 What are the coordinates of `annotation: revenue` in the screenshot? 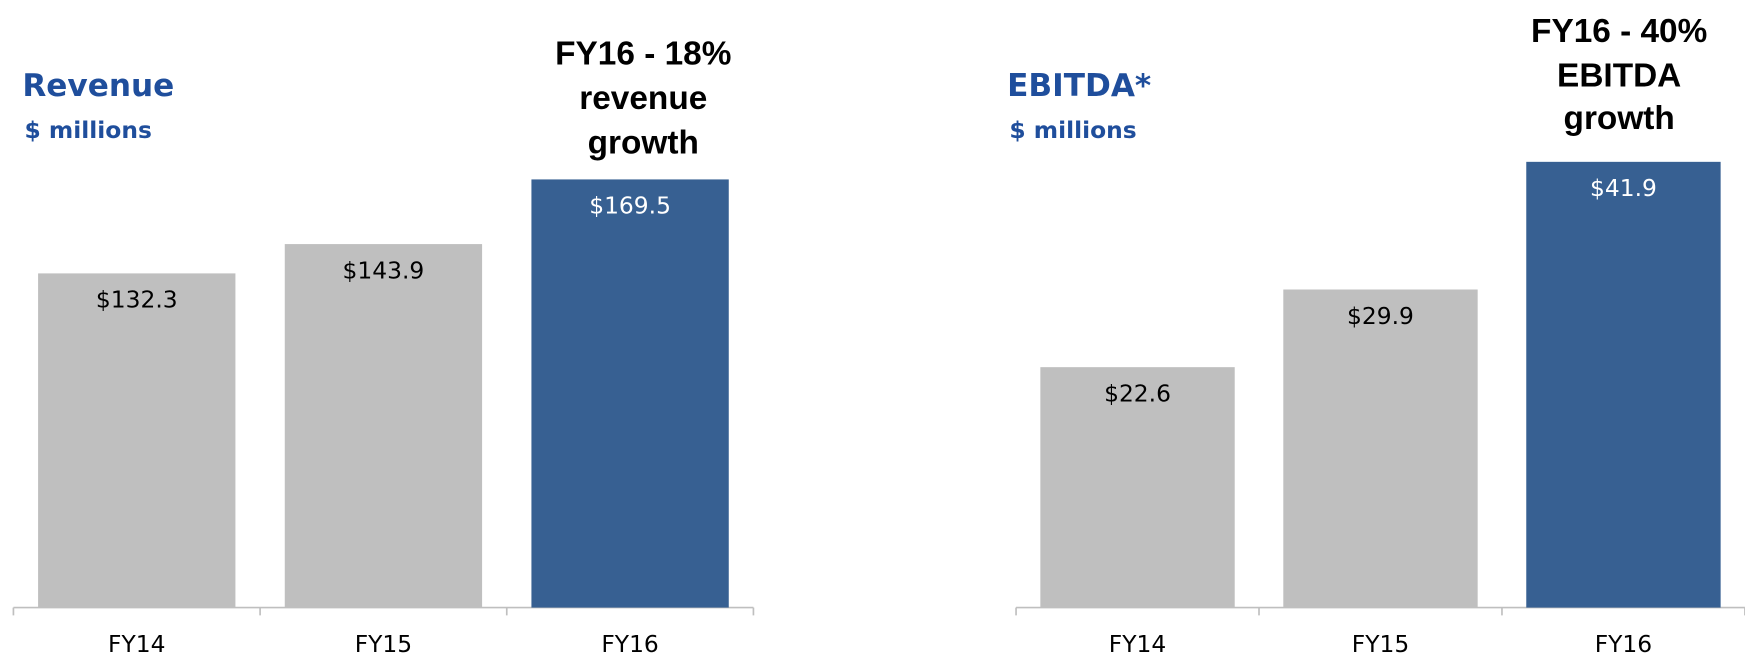 It's located at (643, 98).